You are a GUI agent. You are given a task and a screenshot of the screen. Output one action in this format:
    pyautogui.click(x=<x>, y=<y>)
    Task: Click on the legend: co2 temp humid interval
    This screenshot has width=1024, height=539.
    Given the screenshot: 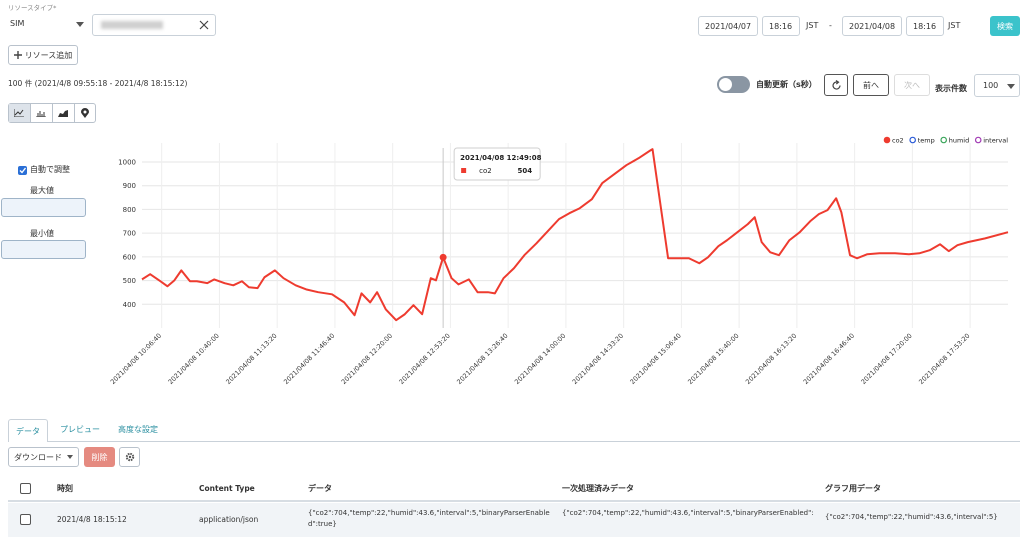 What is the action you would take?
    pyautogui.click(x=945, y=140)
    